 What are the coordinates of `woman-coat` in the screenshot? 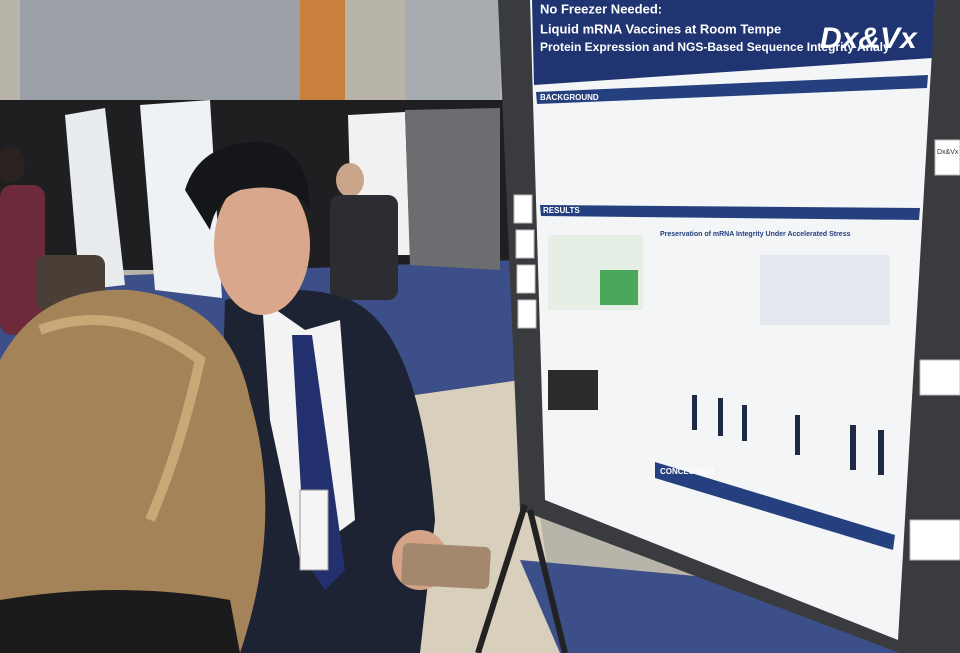 It's located at (120, 621).